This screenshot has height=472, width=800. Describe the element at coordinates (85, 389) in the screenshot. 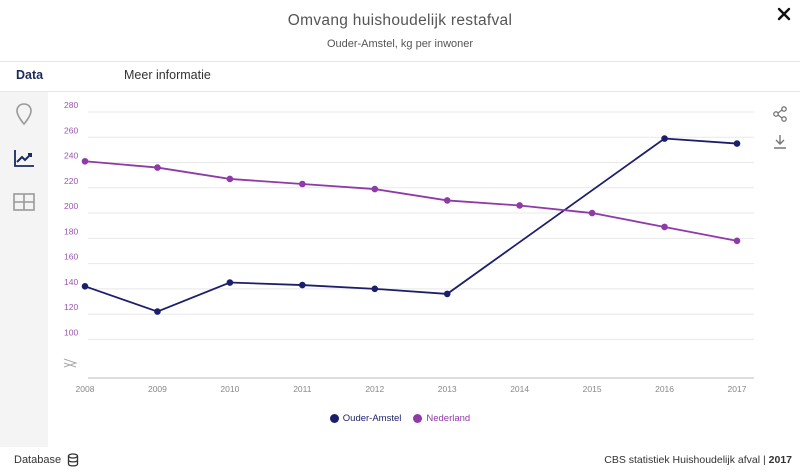

I see `x-tick-label: 2008` at that location.